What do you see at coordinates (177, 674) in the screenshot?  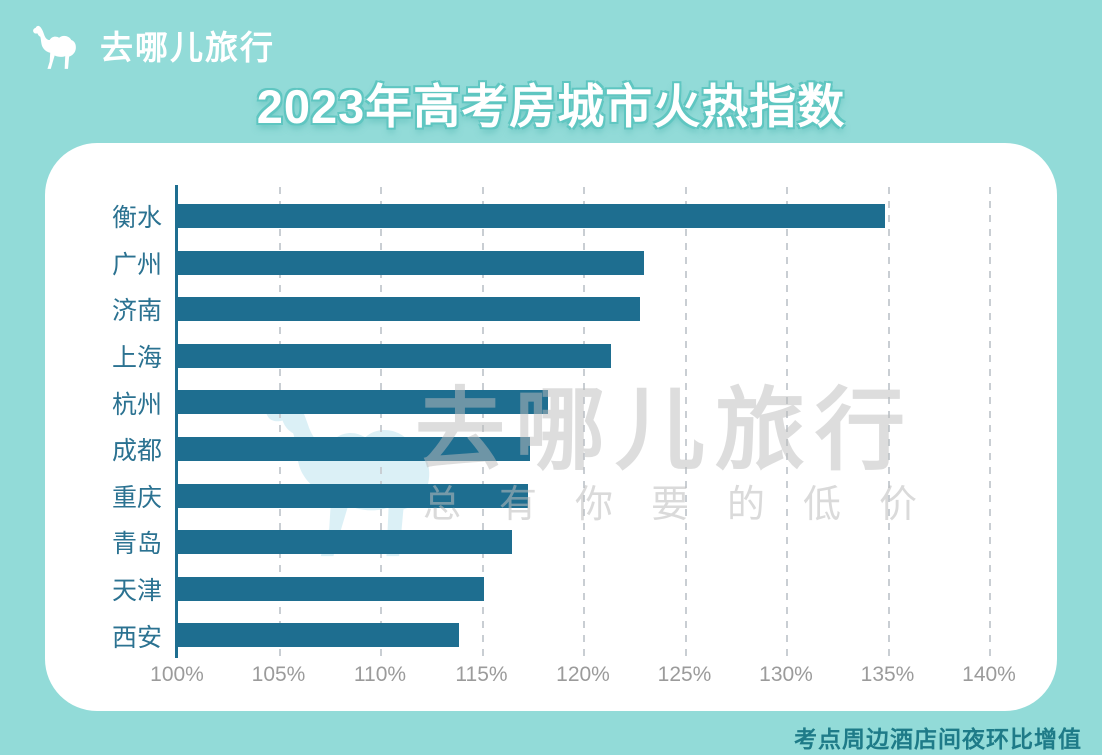 I see `x-axis-tick-label: 100%` at bounding box center [177, 674].